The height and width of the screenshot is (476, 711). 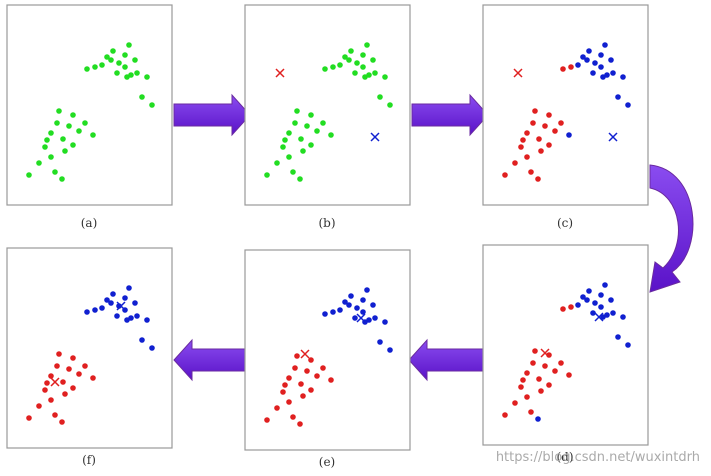 I want to click on watermark: https://blog.csdn.net/wuxintdrh, so click(x=598, y=457).